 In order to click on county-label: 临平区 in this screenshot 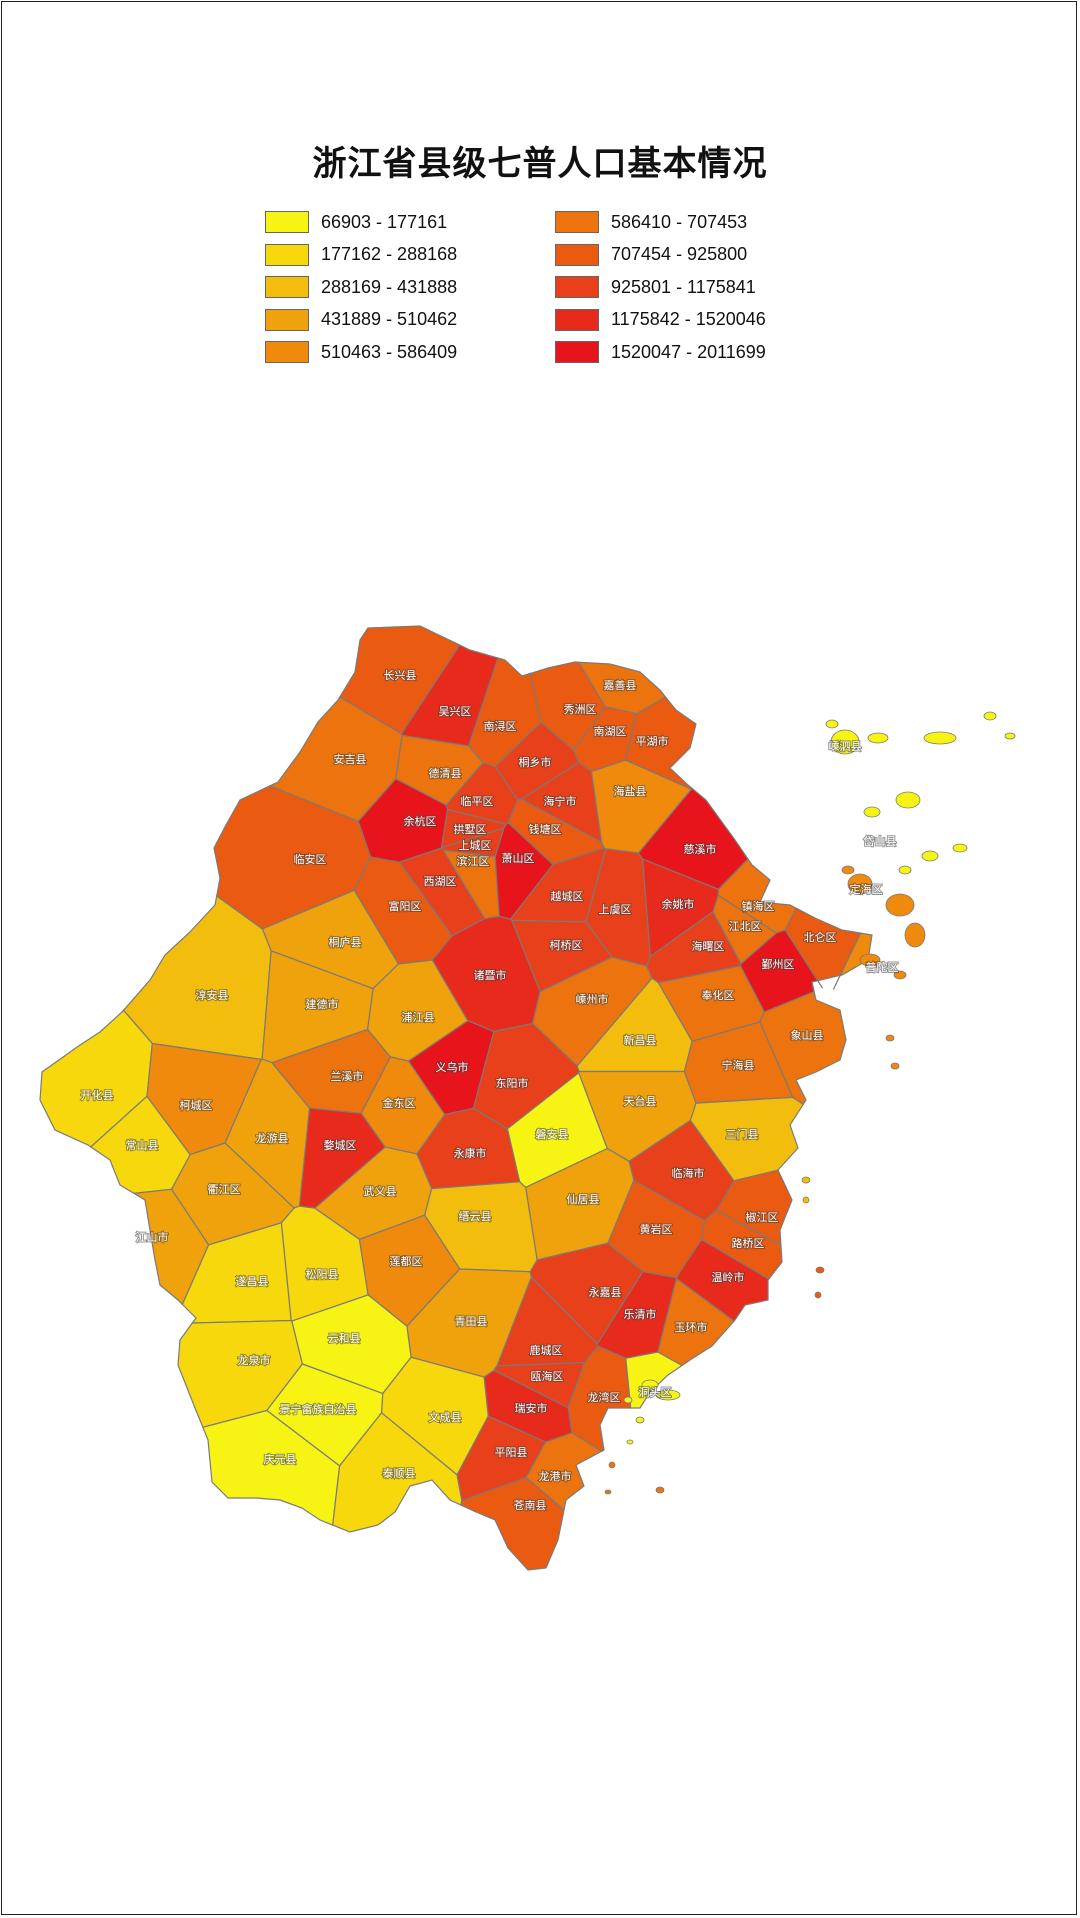, I will do `click(477, 801)`.